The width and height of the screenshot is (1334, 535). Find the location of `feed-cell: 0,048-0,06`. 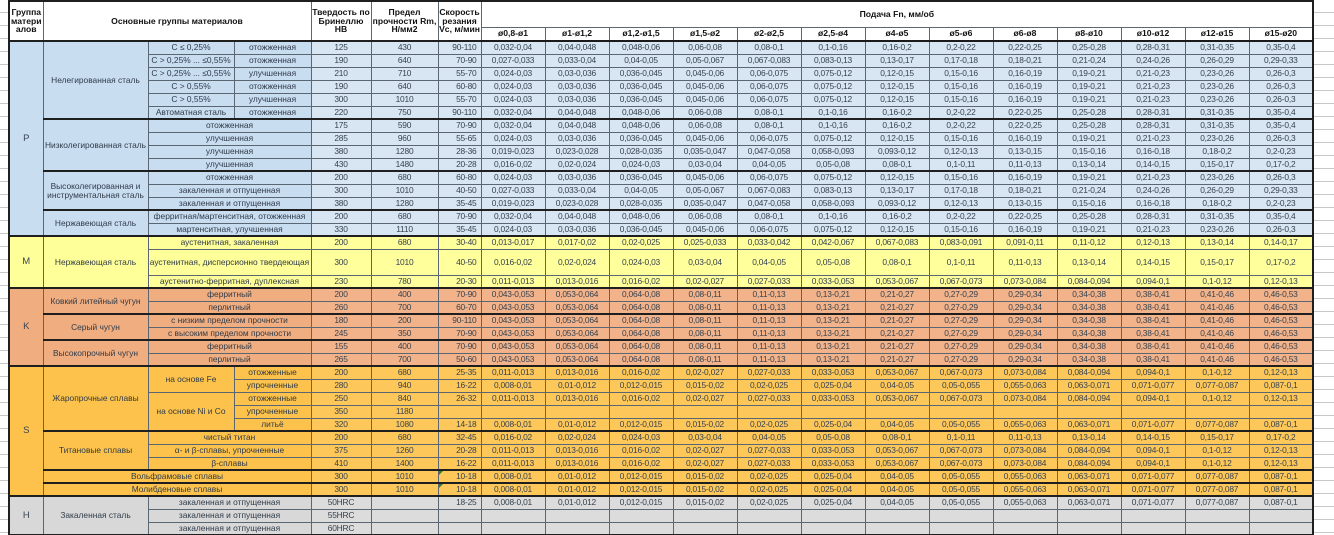

feed-cell: 0,048-0,06 is located at coordinates (641, 112).